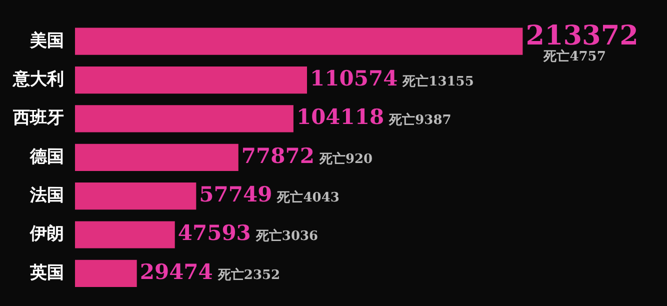  I want to click on data-label: 47593, so click(214, 233).